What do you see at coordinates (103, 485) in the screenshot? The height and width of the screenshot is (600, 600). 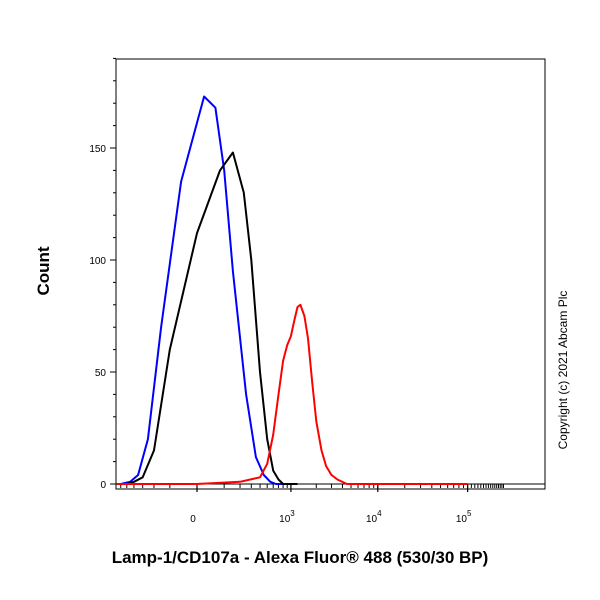 I see `y-tick-label: 0` at bounding box center [103, 485].